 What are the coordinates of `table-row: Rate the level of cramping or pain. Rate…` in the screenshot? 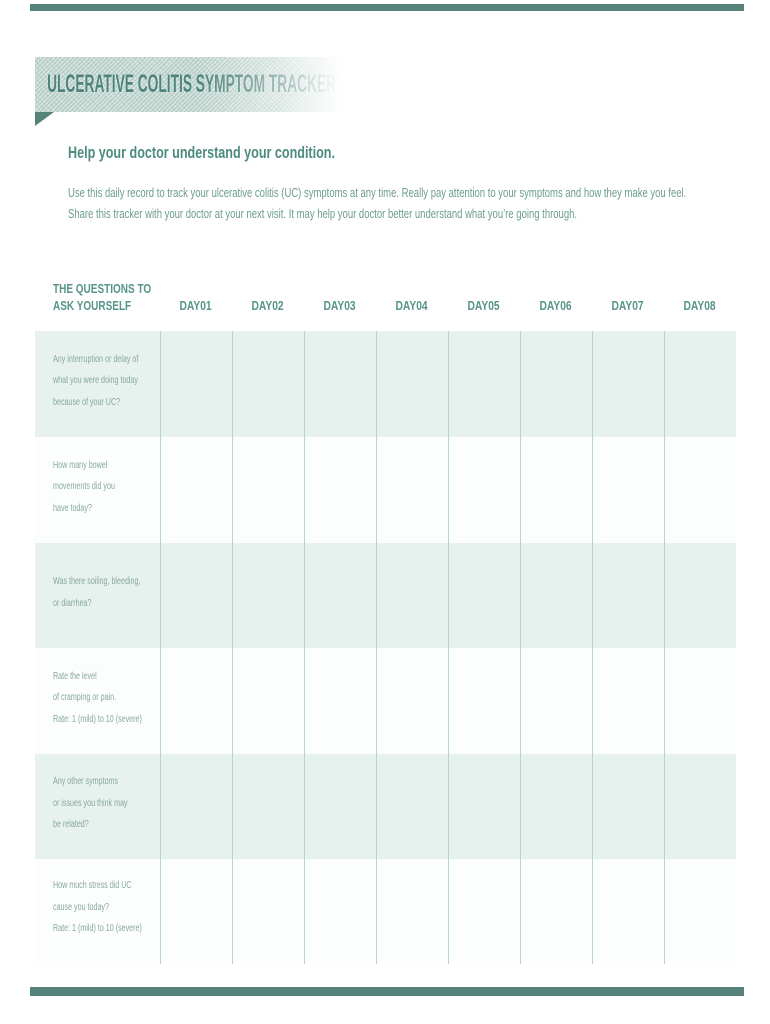 It's located at (385, 701).